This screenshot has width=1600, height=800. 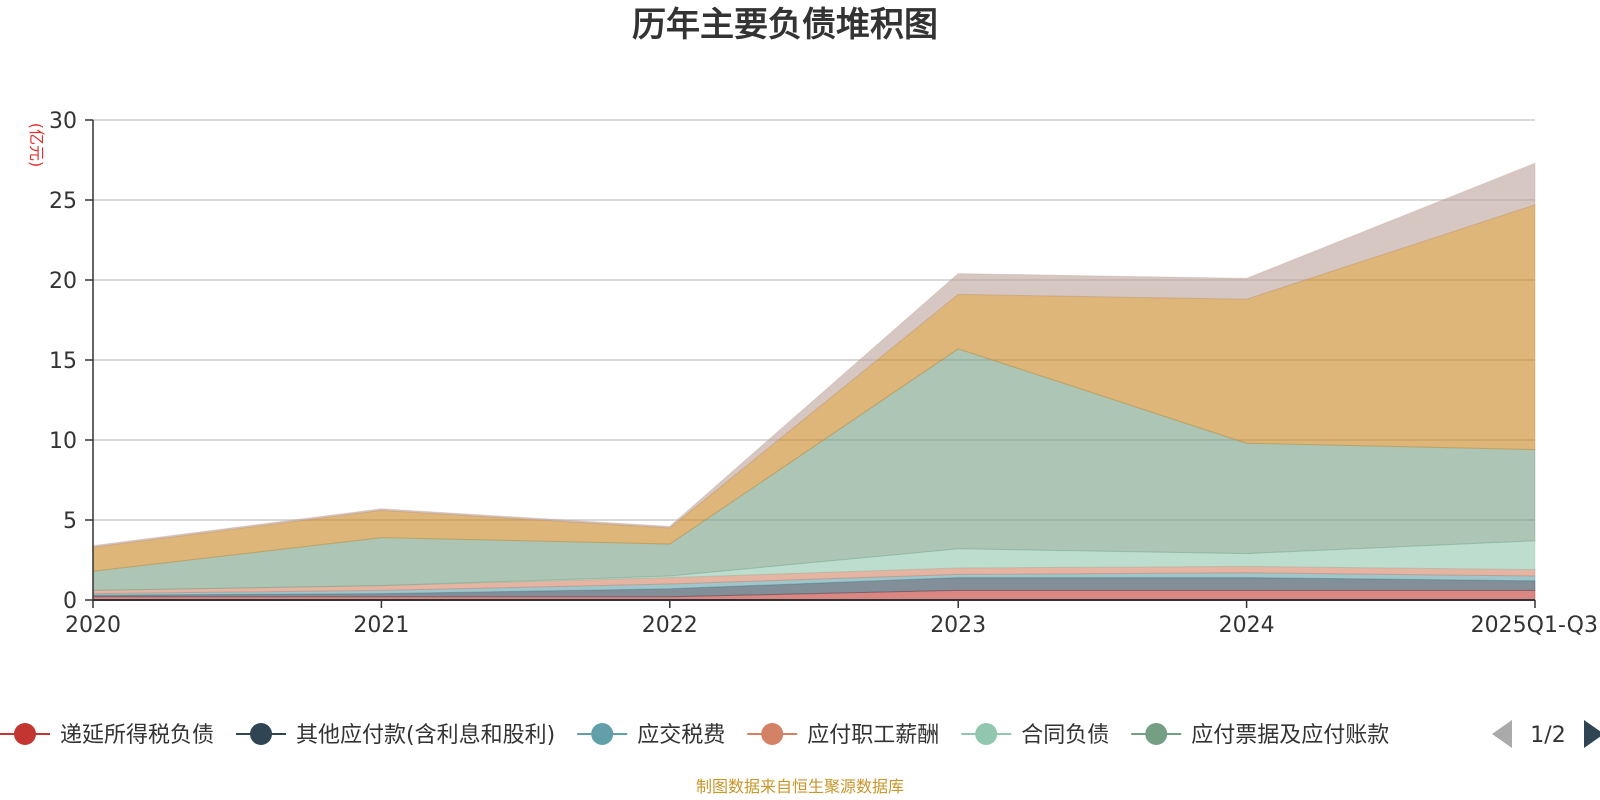 I want to click on legend-item: 应付票据及应付账款, so click(x=1260, y=735).